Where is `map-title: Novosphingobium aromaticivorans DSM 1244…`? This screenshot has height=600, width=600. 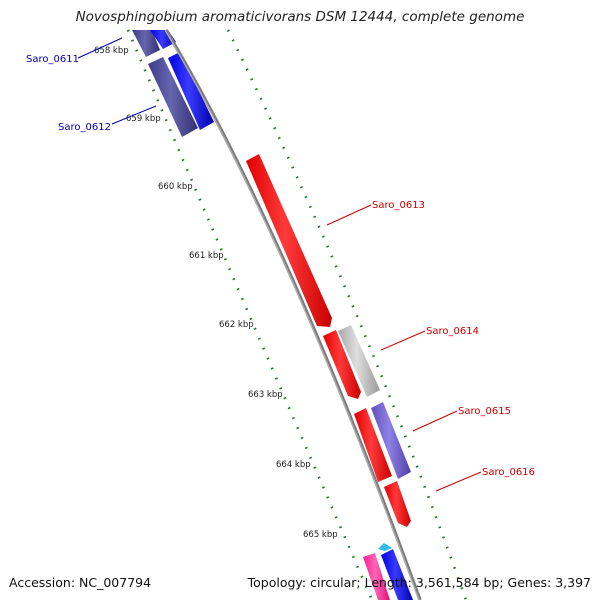 map-title: Novosphingobium aromaticivorans DSM 1244… is located at coordinates (300, 17).